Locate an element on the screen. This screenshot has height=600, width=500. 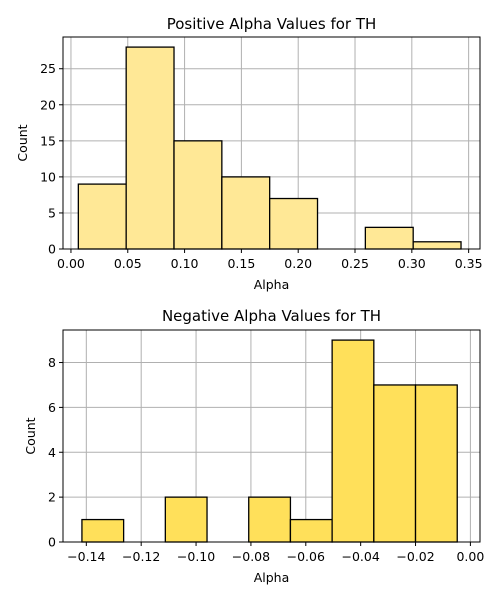
y-tick-label: 8 is located at coordinates (52, 362).